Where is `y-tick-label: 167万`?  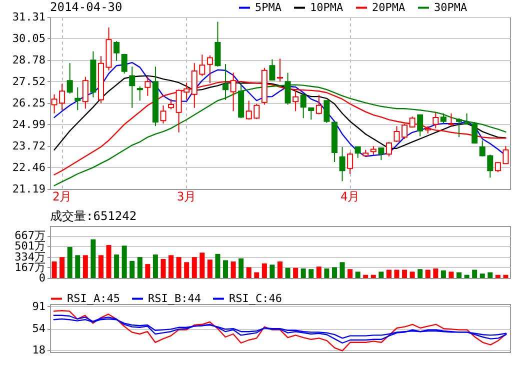 y-tick-label: 167万 is located at coordinates (30, 267).